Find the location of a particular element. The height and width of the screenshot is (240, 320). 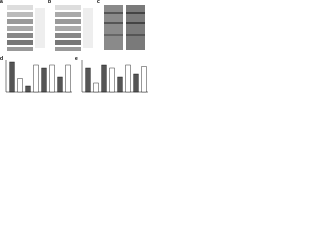

panel-label: d is located at coordinates (1, 59).